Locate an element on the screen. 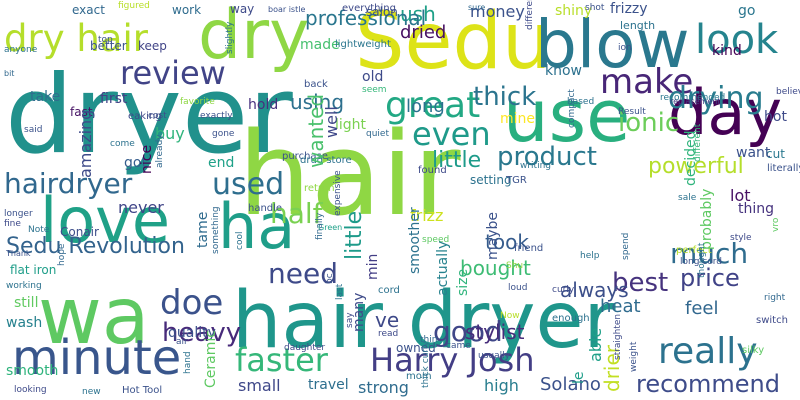  cloud-word: already is located at coordinates (160, 151).